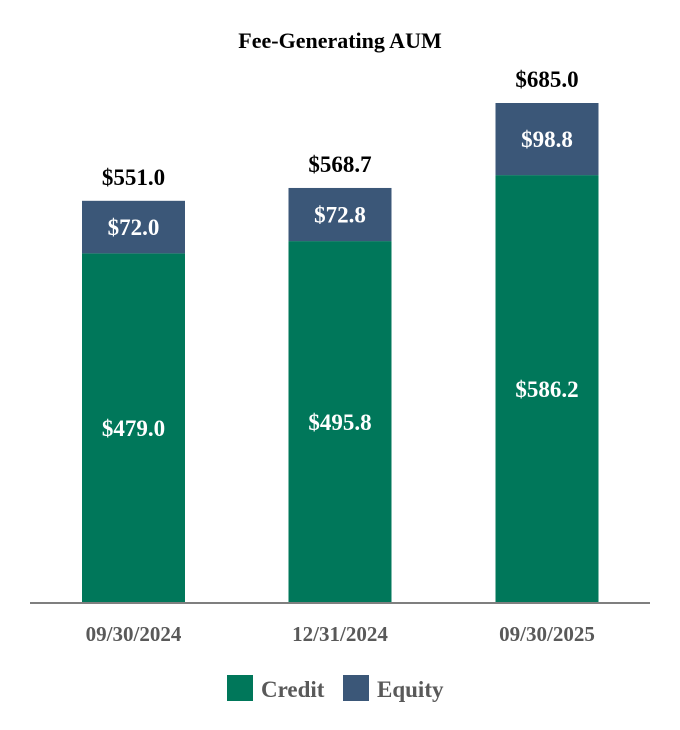 This screenshot has width=680, height=730. Describe the element at coordinates (546, 79) in the screenshot. I see `total-label-3: $685.0` at that location.